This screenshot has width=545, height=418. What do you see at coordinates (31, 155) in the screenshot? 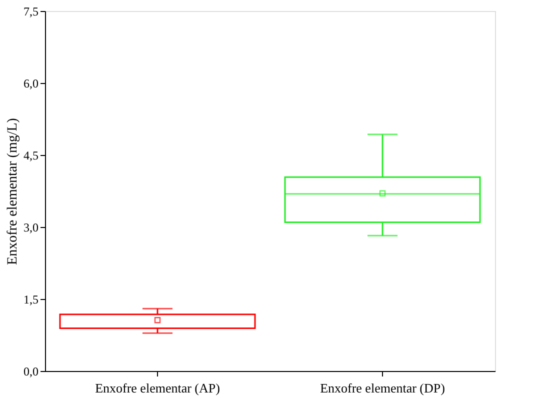
I see `y-tick-label: 4,5` at bounding box center [31, 155].